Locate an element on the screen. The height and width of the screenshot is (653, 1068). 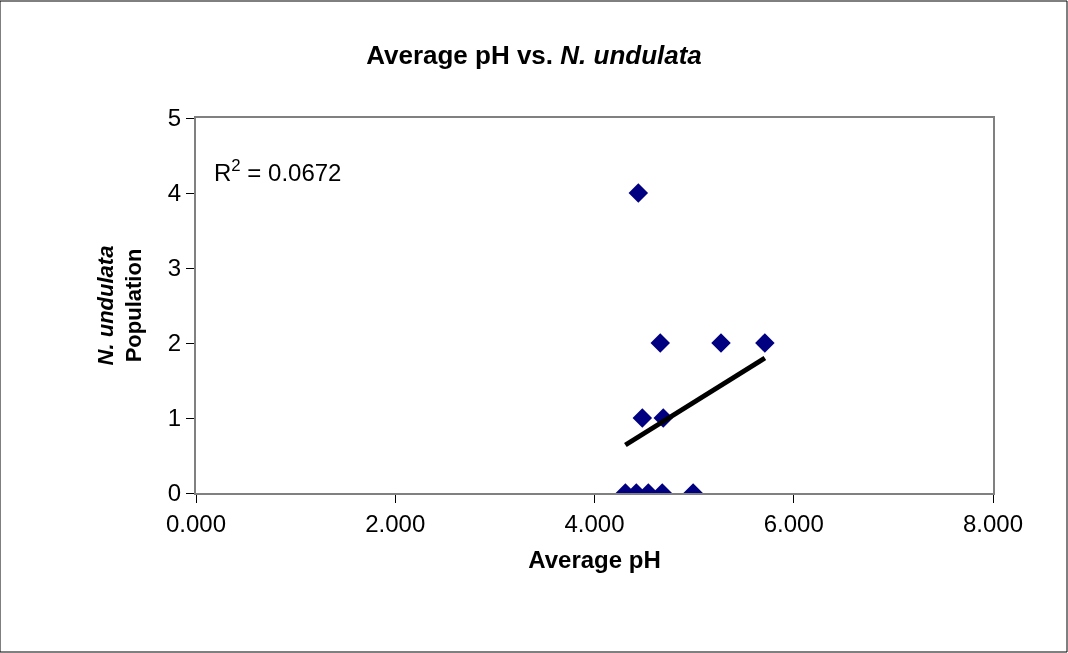
x-tick-label: 0.000 is located at coordinates (196, 523).